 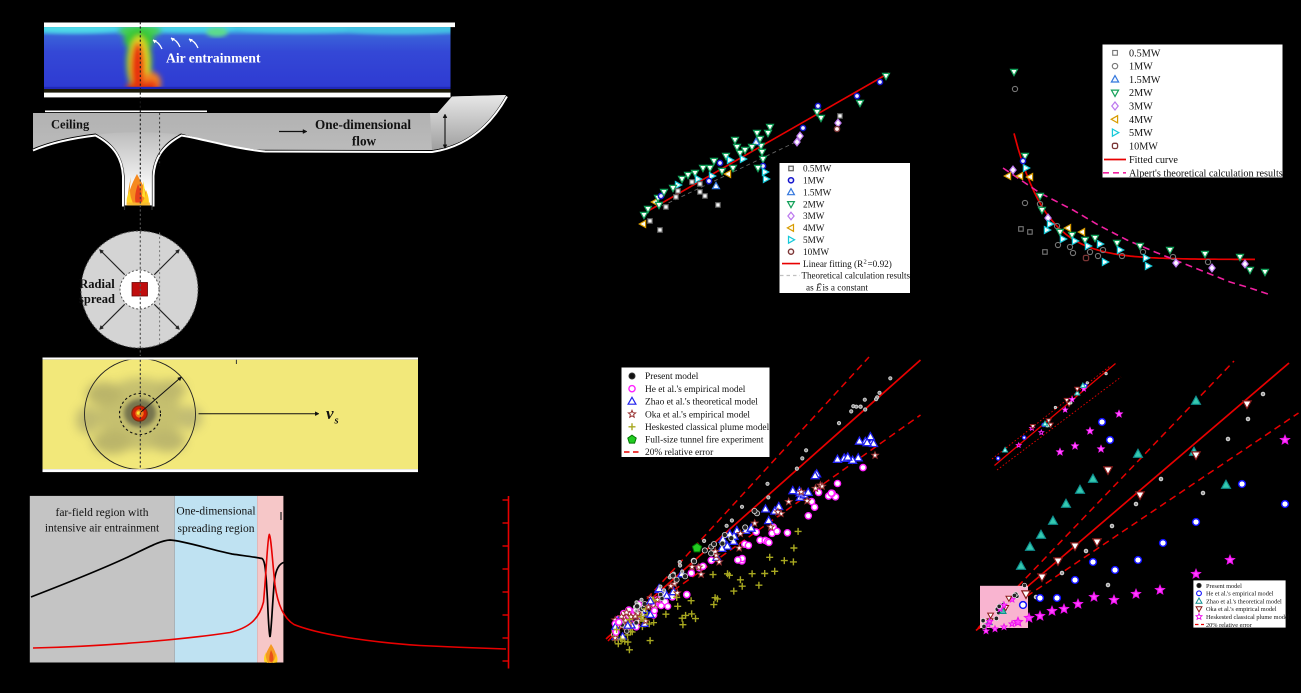 What do you see at coordinates (97, 284) in the screenshot?
I see `svg-text: Radial` at bounding box center [97, 284].